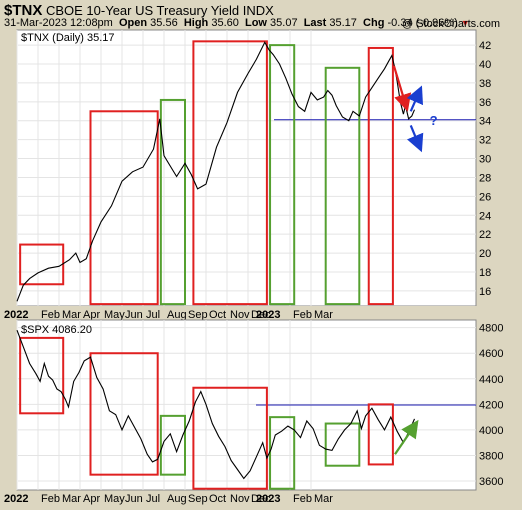 The image size is (522, 510). I want to click on tnx-y-tick-label: 22, so click(485, 235).